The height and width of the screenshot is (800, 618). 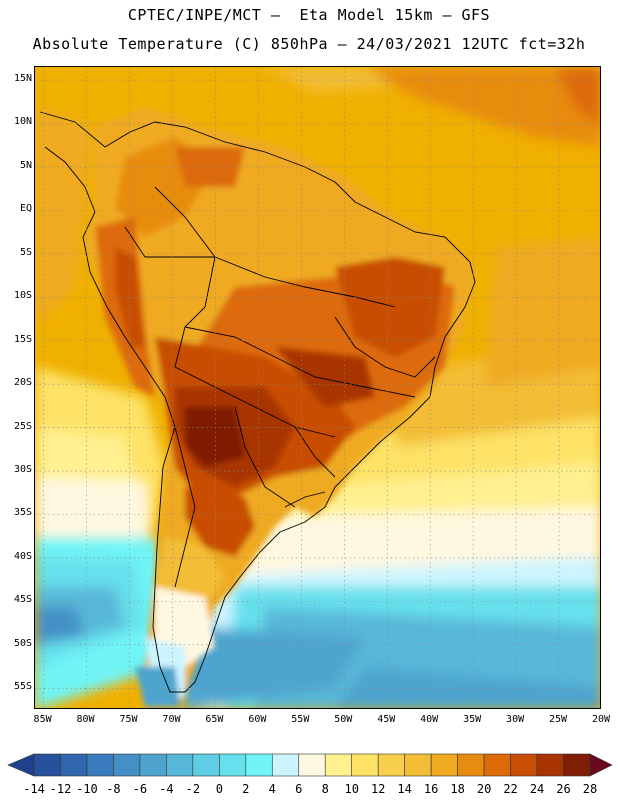 I want to click on colorbar-tick-label: -8, so click(x=113, y=789).